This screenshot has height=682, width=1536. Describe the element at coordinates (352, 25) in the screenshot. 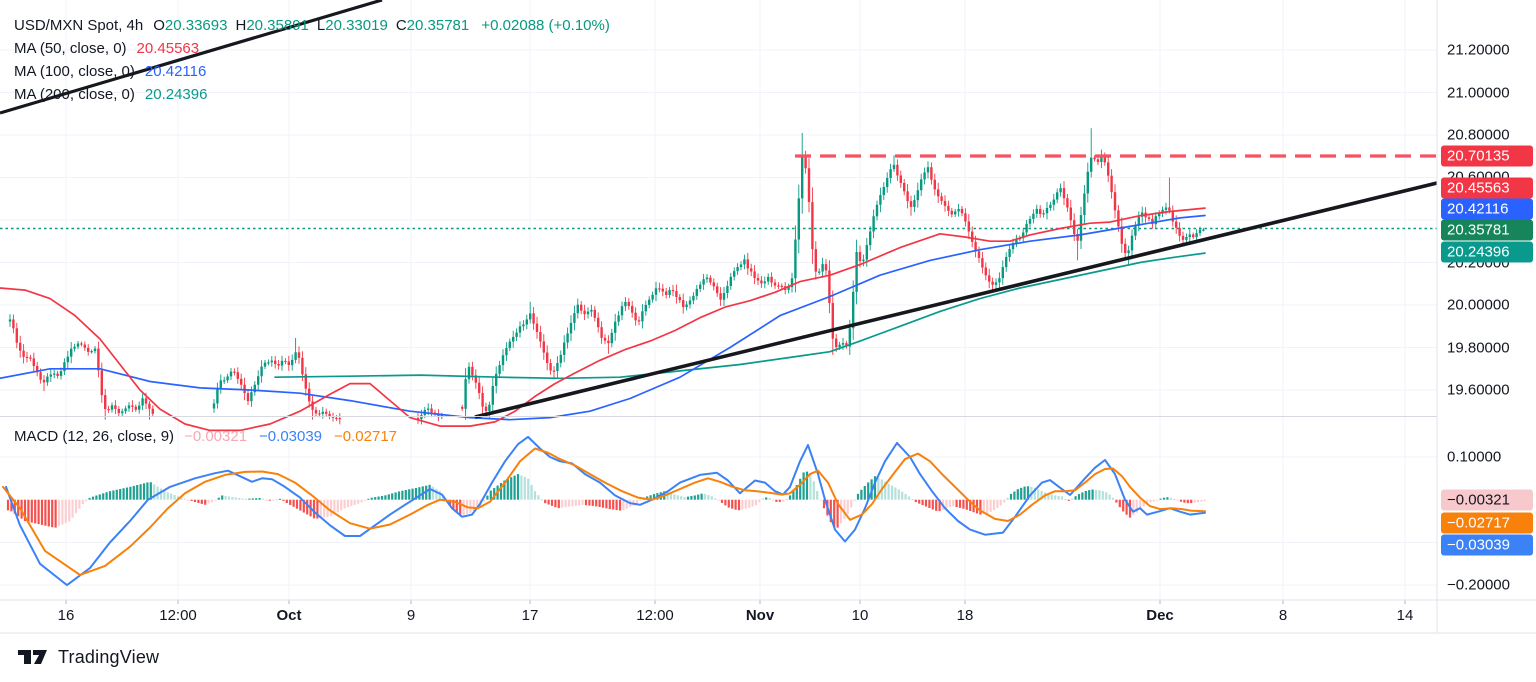

I see `ohlc-field-l: L20.33019` at that location.